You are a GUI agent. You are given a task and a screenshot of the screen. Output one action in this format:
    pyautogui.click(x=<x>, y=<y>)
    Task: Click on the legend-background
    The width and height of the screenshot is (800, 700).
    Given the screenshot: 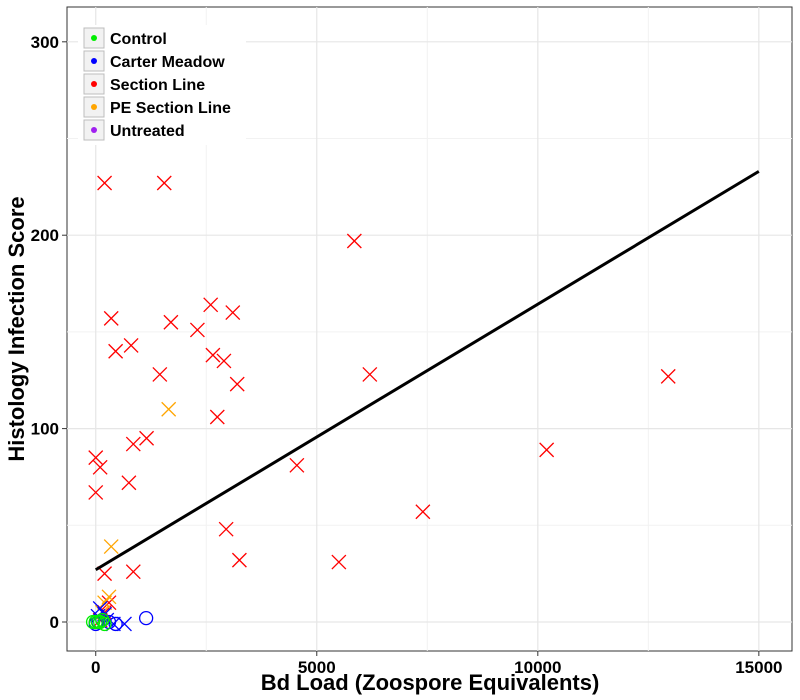 What is the action you would take?
    pyautogui.click(x=162, y=85)
    